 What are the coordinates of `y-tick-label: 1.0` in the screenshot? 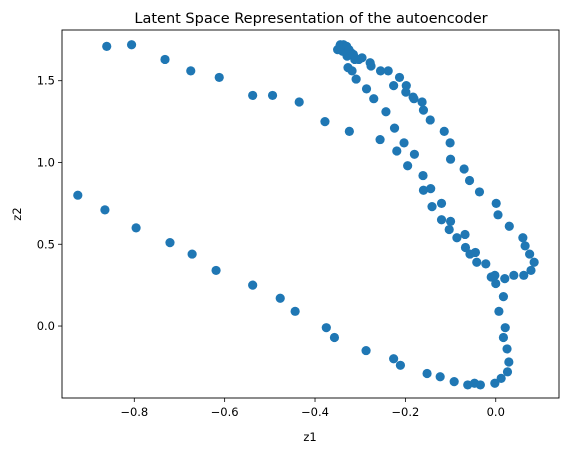 It's located at (46, 162).